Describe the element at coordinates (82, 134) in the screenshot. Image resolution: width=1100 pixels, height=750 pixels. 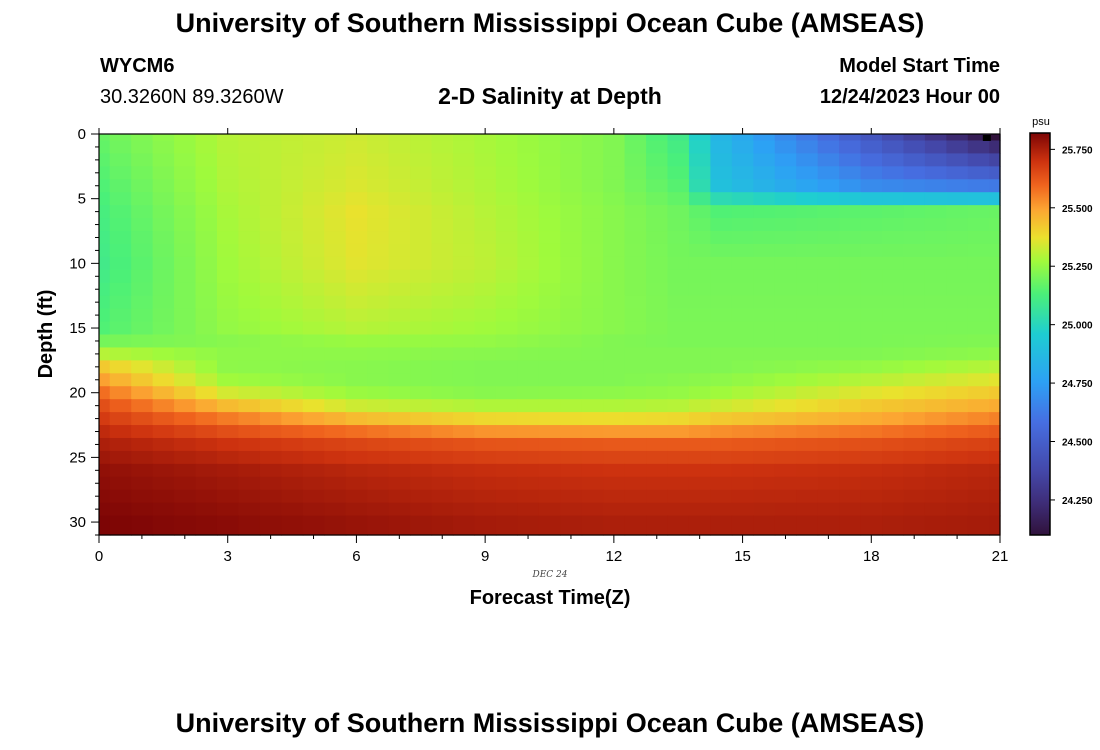
I see `y-tick-label: 0` at that location.